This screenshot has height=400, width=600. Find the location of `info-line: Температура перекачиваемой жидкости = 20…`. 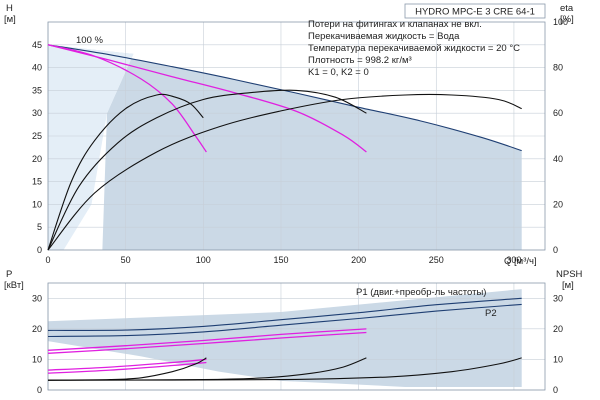

info-line: Температура перекачиваемой жидкости = 20… is located at coordinates (414, 48).